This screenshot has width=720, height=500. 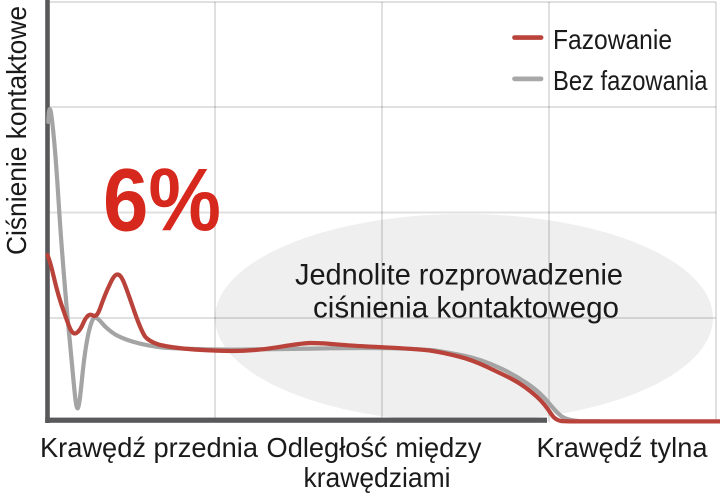 I want to click on svg-text: ciśnienia kontaktowego, so click(x=466, y=308).